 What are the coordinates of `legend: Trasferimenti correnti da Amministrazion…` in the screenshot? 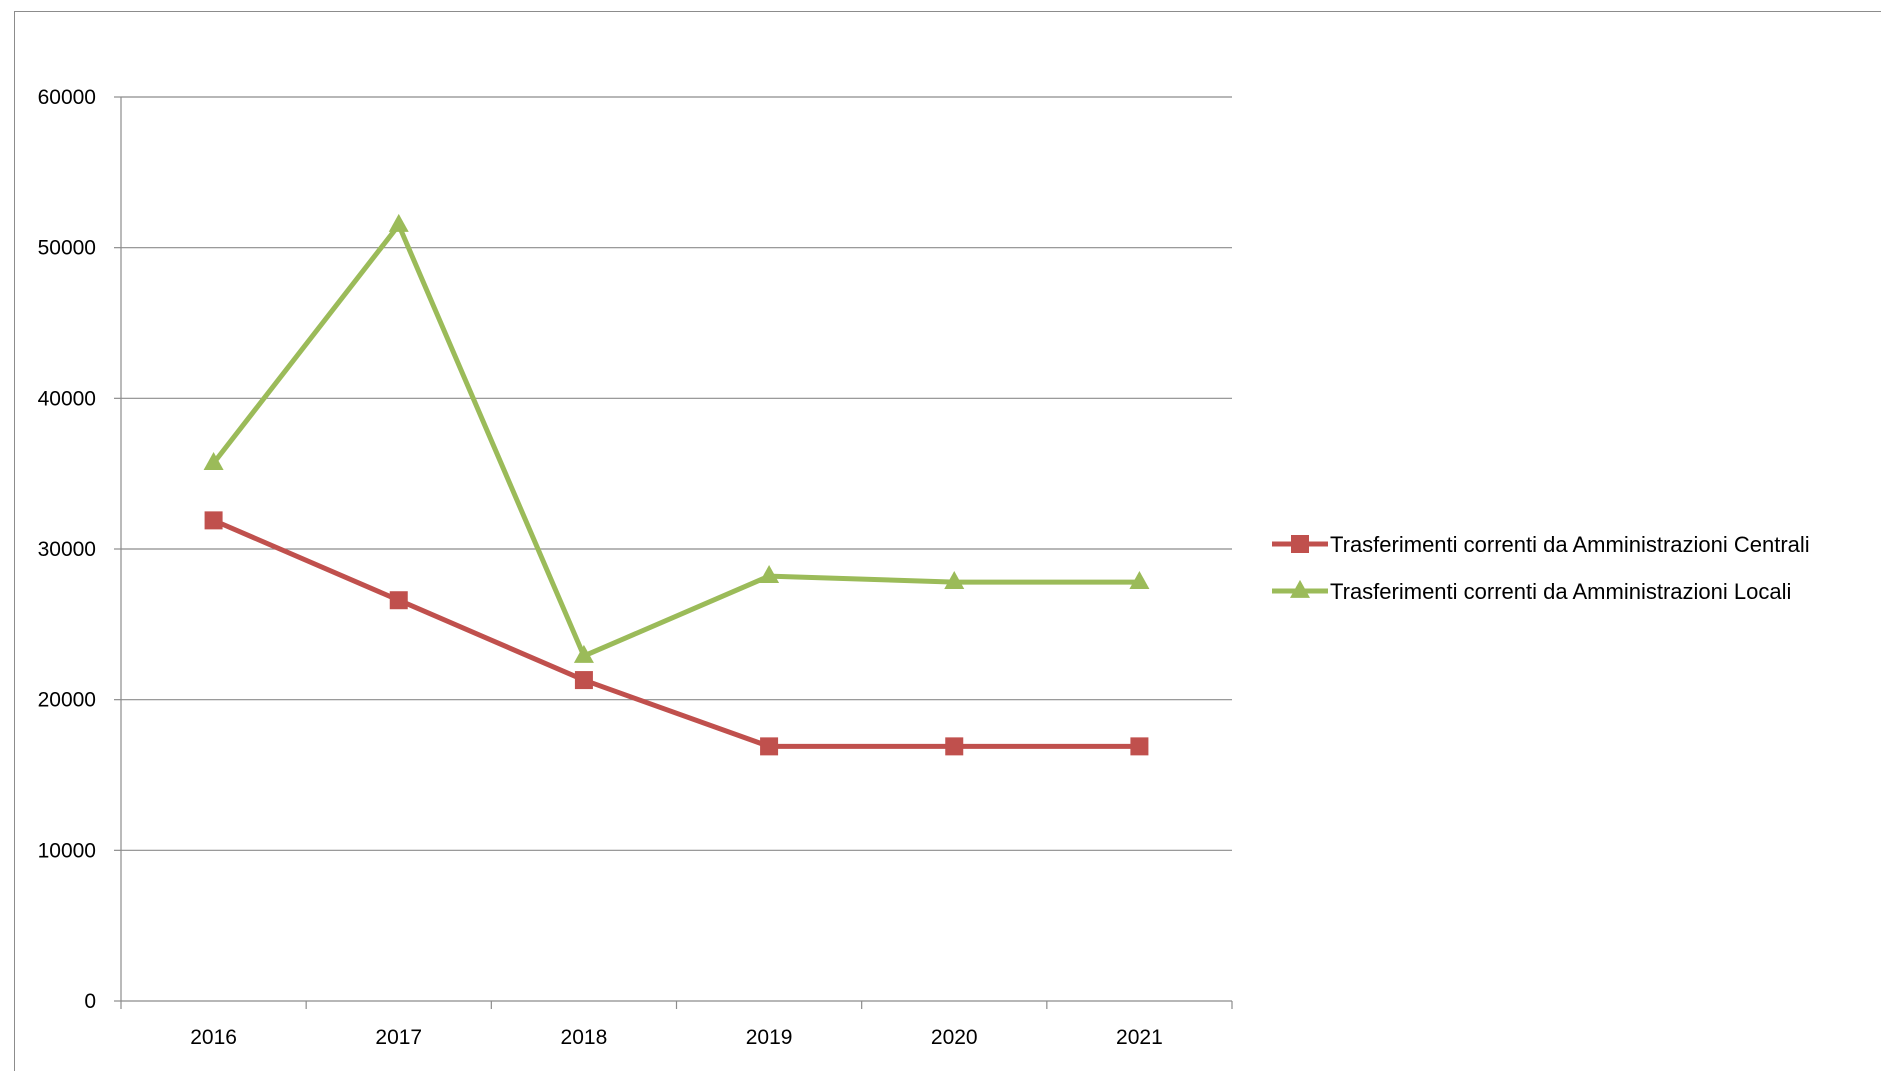 It's located at (1541, 568).